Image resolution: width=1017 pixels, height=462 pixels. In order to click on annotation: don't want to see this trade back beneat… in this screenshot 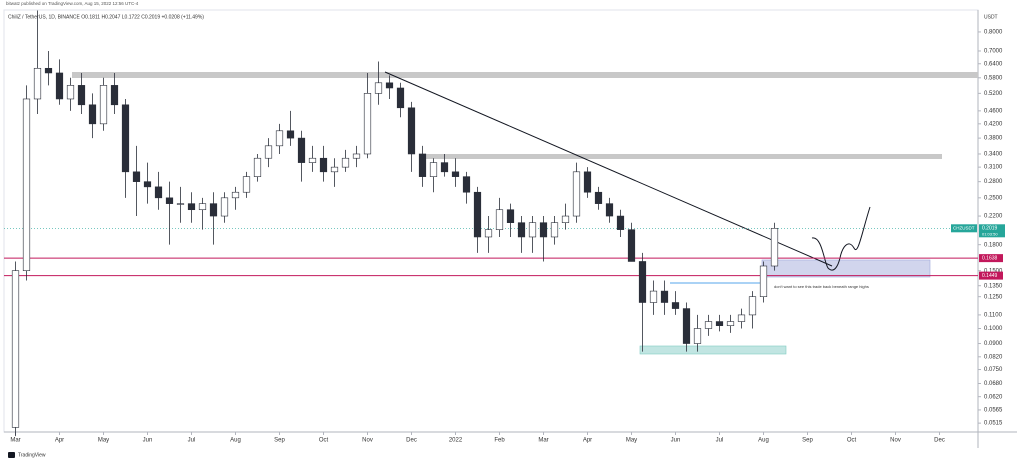, I will do `click(821, 286)`.